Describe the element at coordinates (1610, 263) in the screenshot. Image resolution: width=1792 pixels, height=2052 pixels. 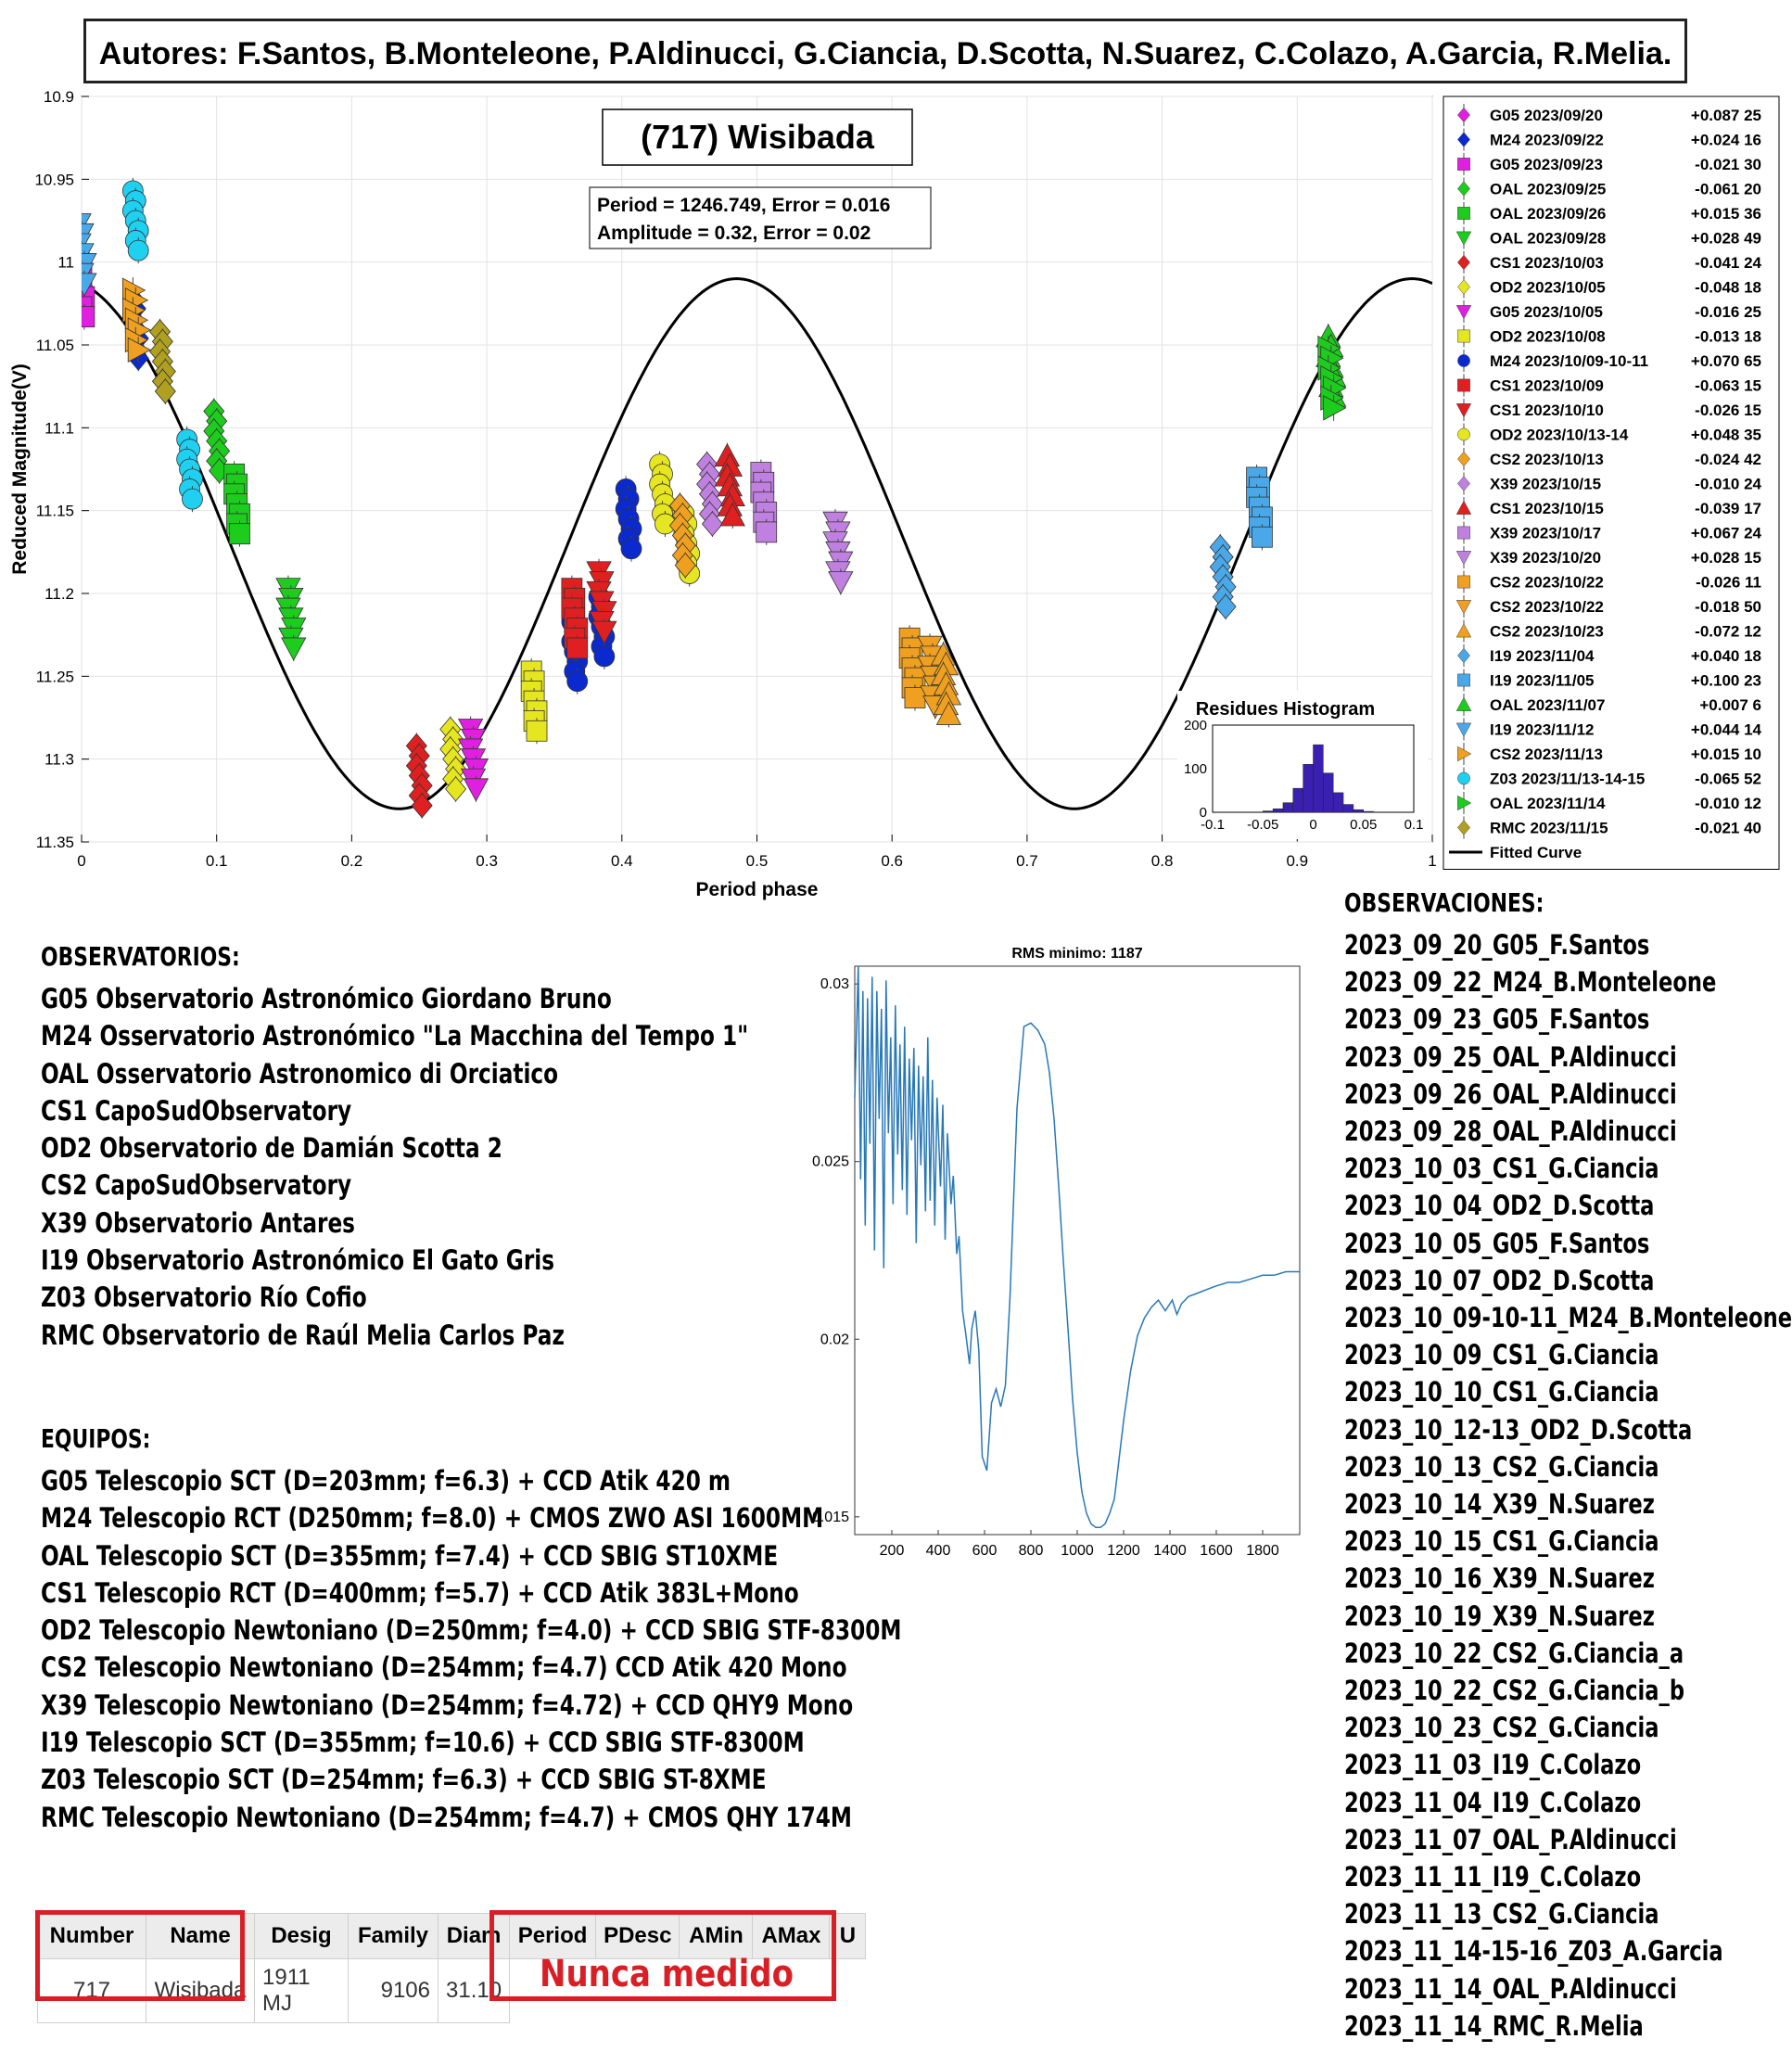
I see `legend-item: CS1 2023/10/03 -0.041 24` at that location.